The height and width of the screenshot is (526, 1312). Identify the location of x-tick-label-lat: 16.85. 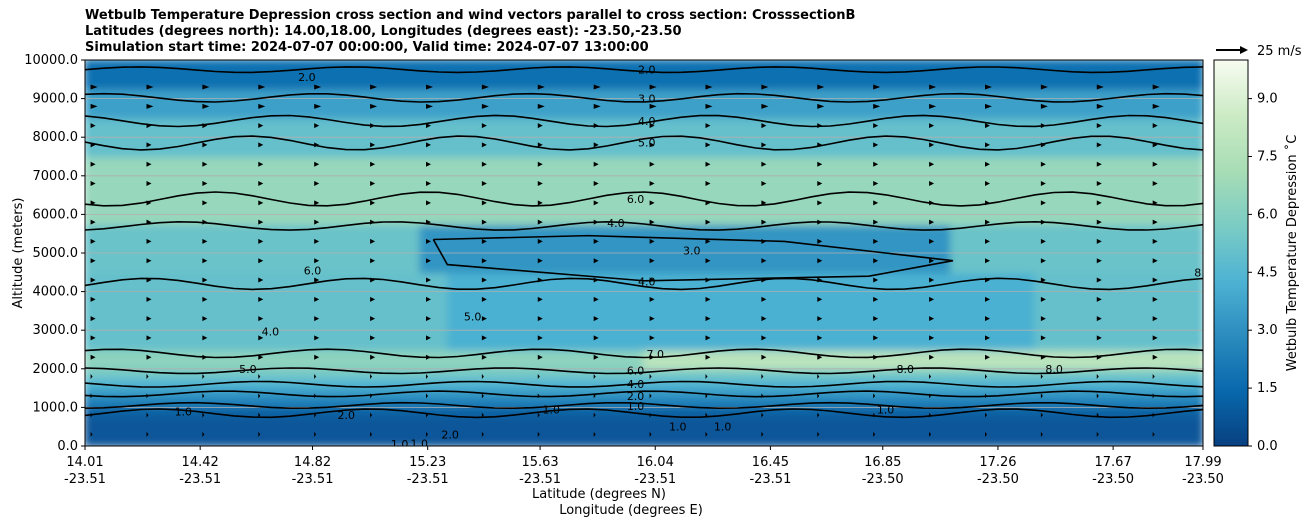
(882, 462).